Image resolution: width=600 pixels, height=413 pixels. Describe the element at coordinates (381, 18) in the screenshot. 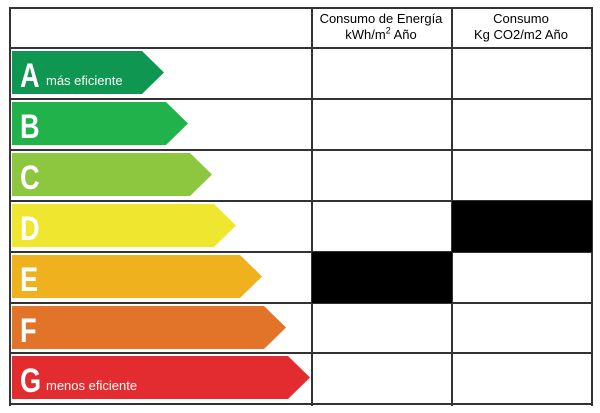

I see `header-energy-line1: Consumo de Energía` at that location.